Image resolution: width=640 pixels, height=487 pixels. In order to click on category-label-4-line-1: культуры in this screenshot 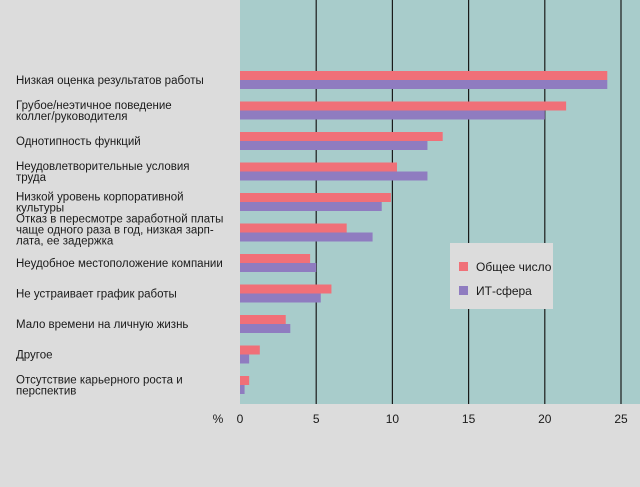, I will do `click(40, 209)`.